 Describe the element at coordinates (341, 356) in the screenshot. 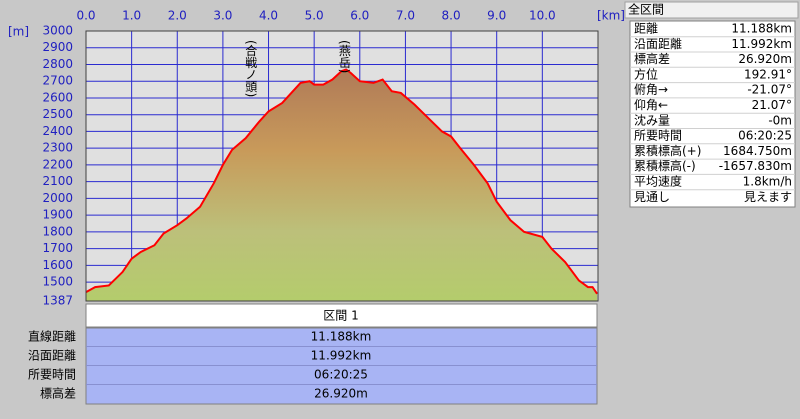

I see `segment-value: 11.992km` at that location.